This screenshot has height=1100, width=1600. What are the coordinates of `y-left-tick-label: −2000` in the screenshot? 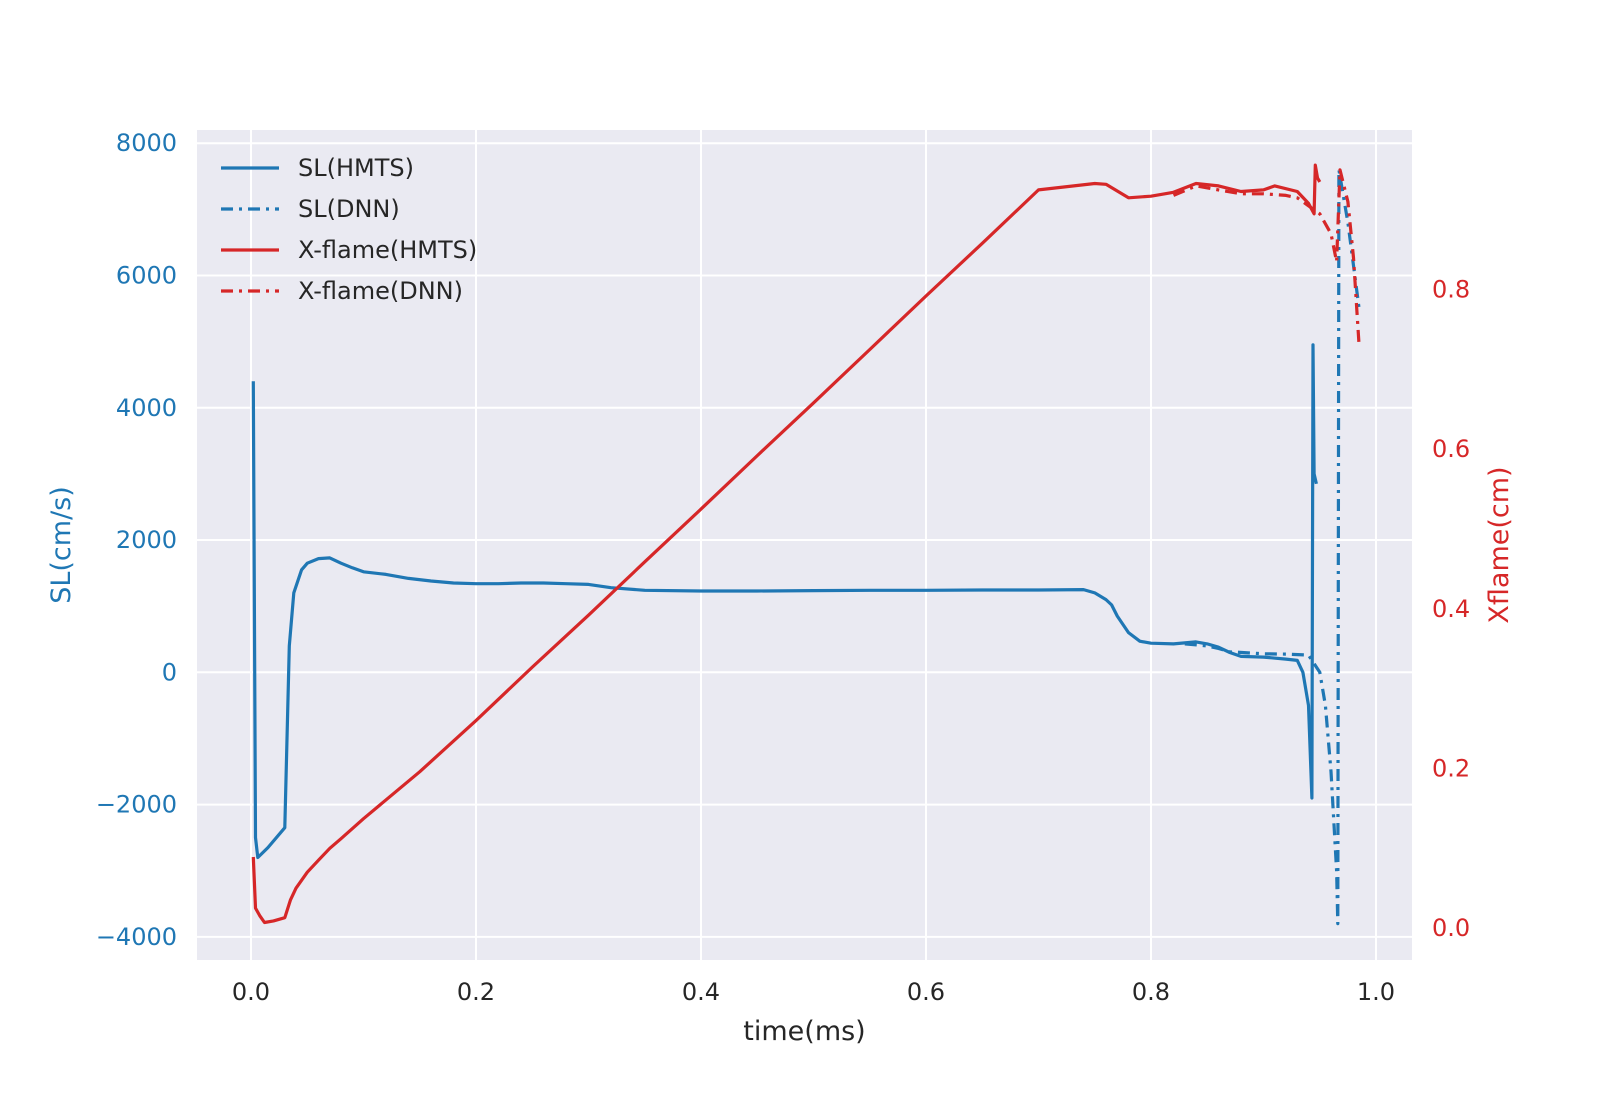 It's located at (136, 805).